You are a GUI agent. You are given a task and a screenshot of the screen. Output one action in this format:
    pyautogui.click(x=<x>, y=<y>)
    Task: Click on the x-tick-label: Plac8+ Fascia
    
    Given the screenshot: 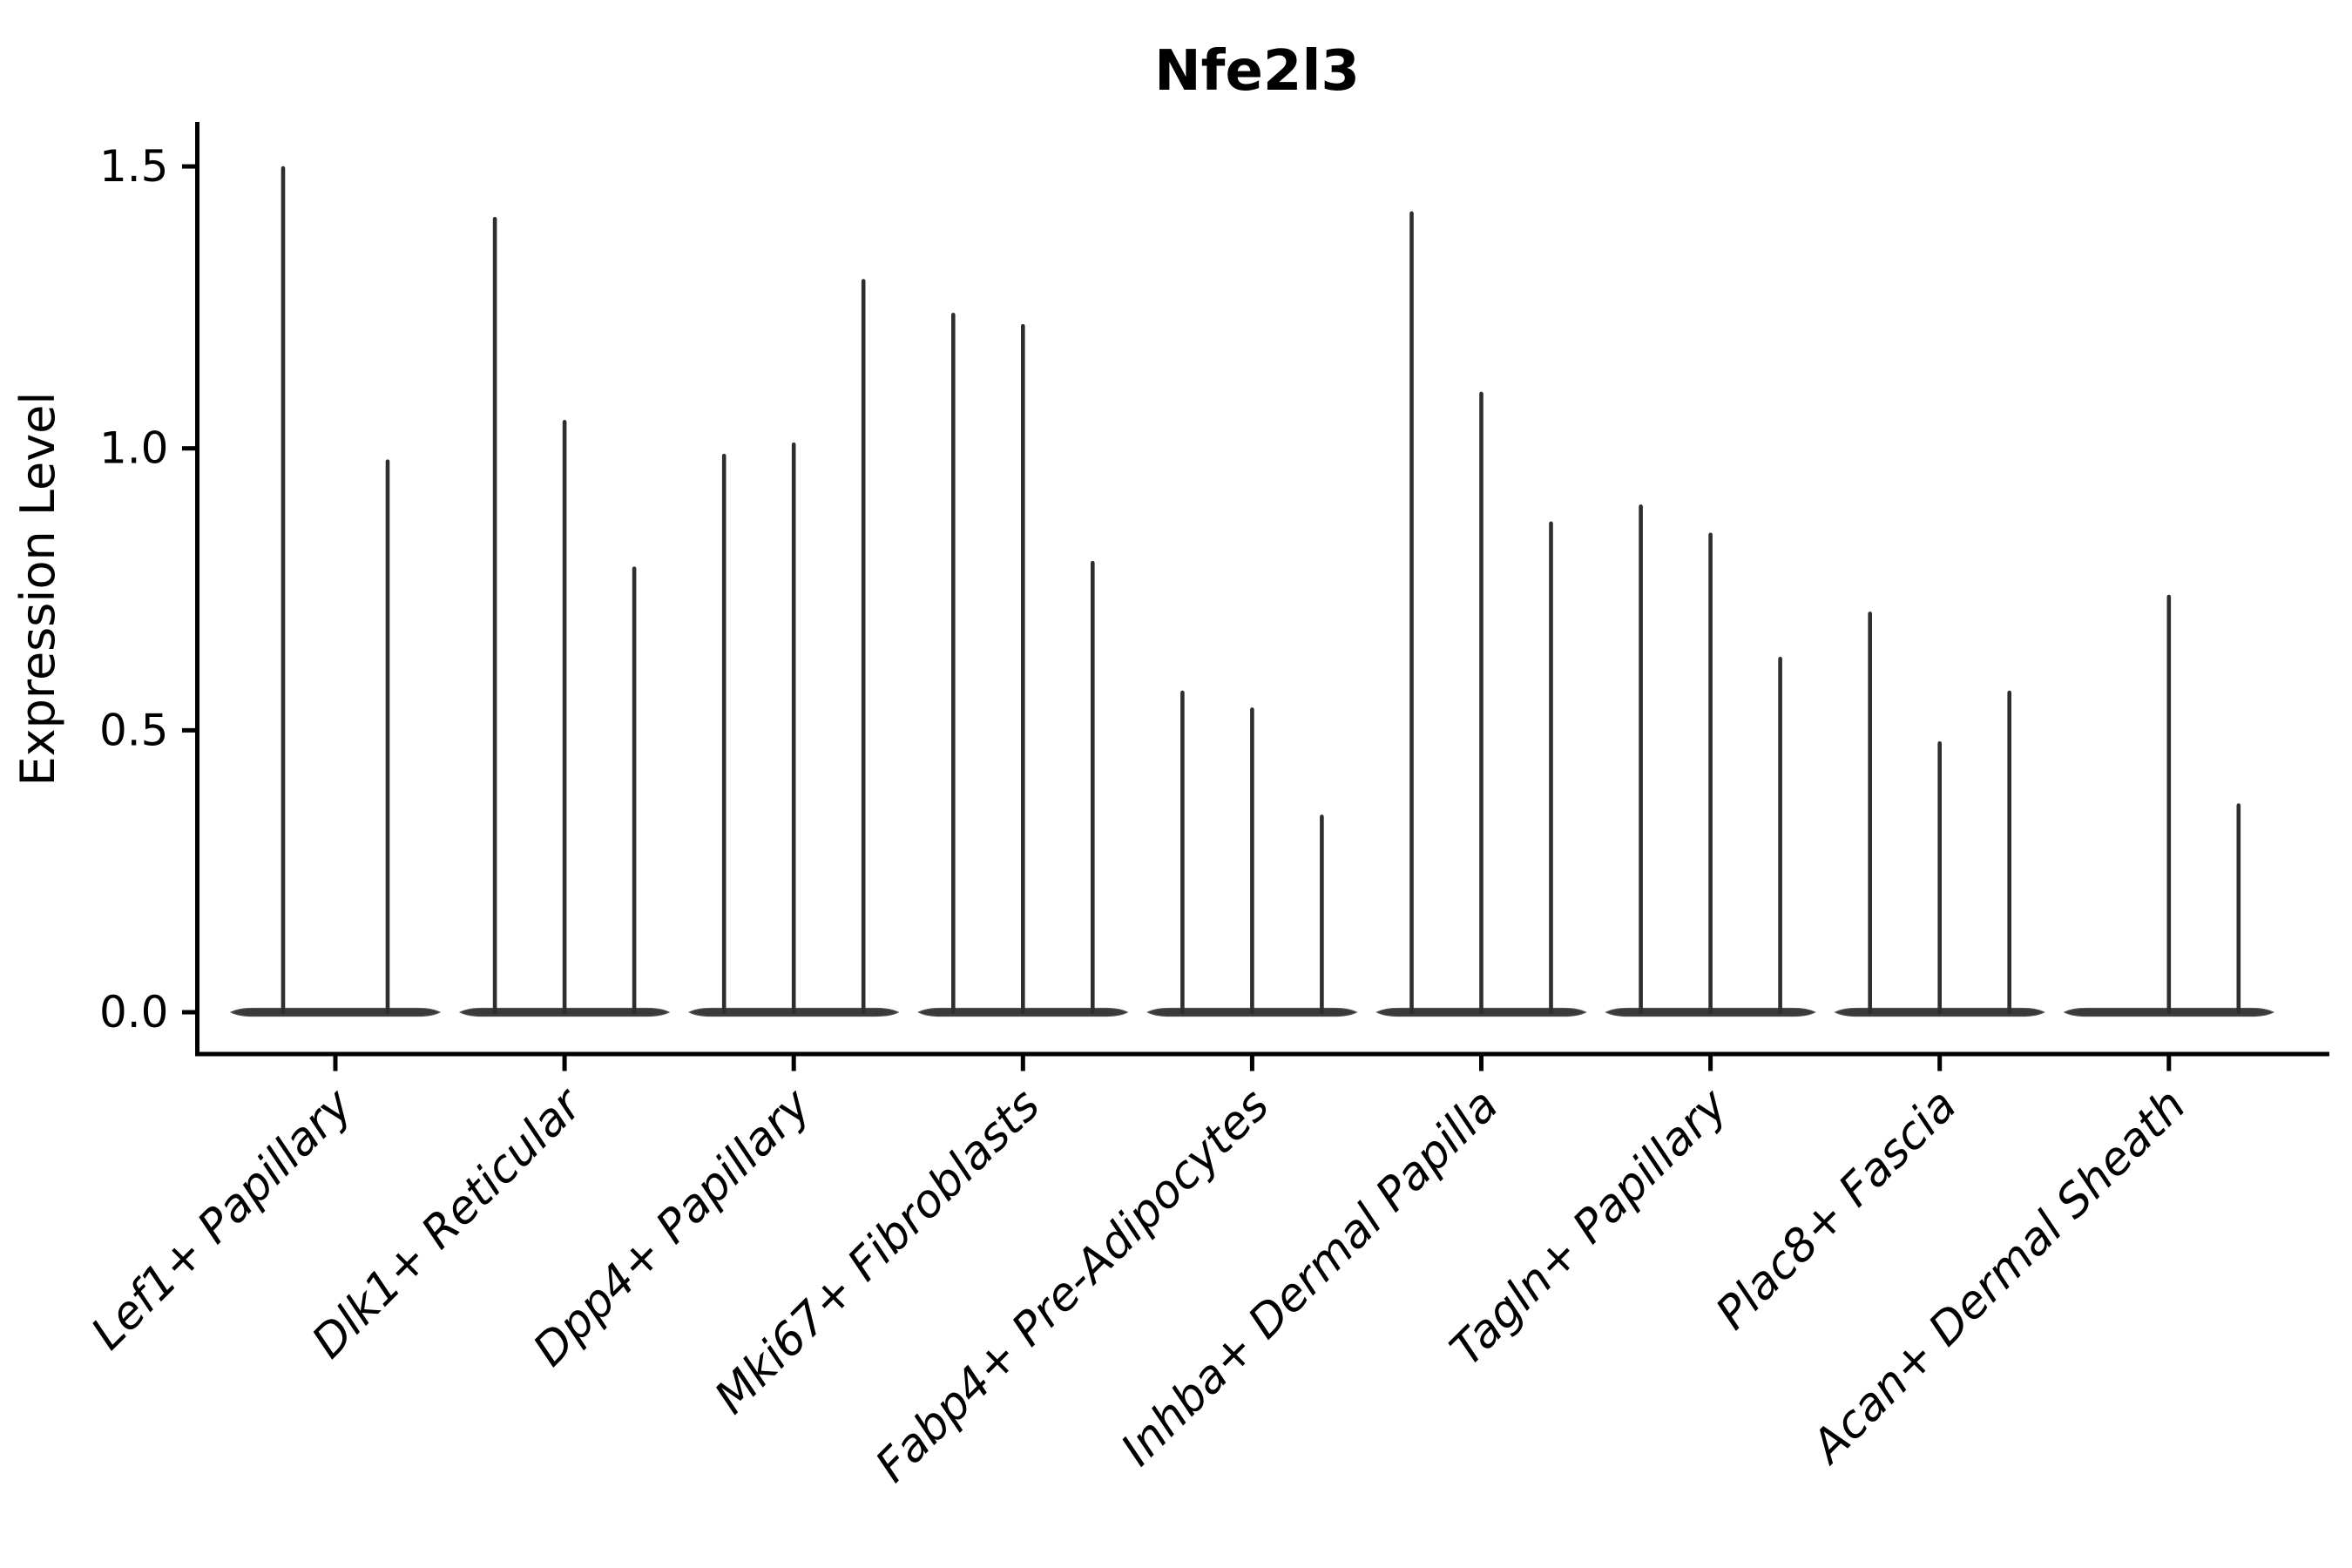 What is the action you would take?
    pyautogui.click(x=1837, y=1209)
    